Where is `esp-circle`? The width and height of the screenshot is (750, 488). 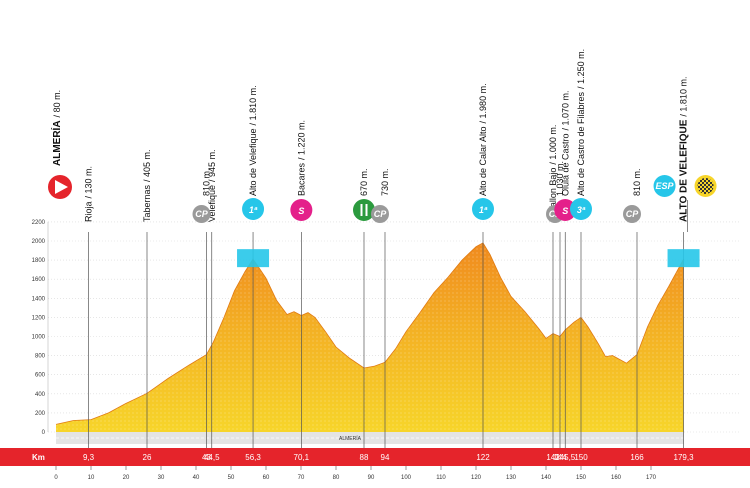 esp-circle is located at coordinates (664, 186).